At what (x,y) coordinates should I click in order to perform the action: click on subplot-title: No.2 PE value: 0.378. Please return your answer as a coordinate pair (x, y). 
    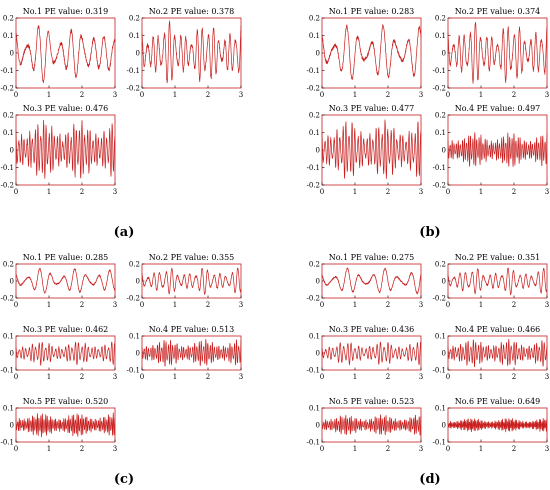
    Looking at the image, I should click on (192, 11).